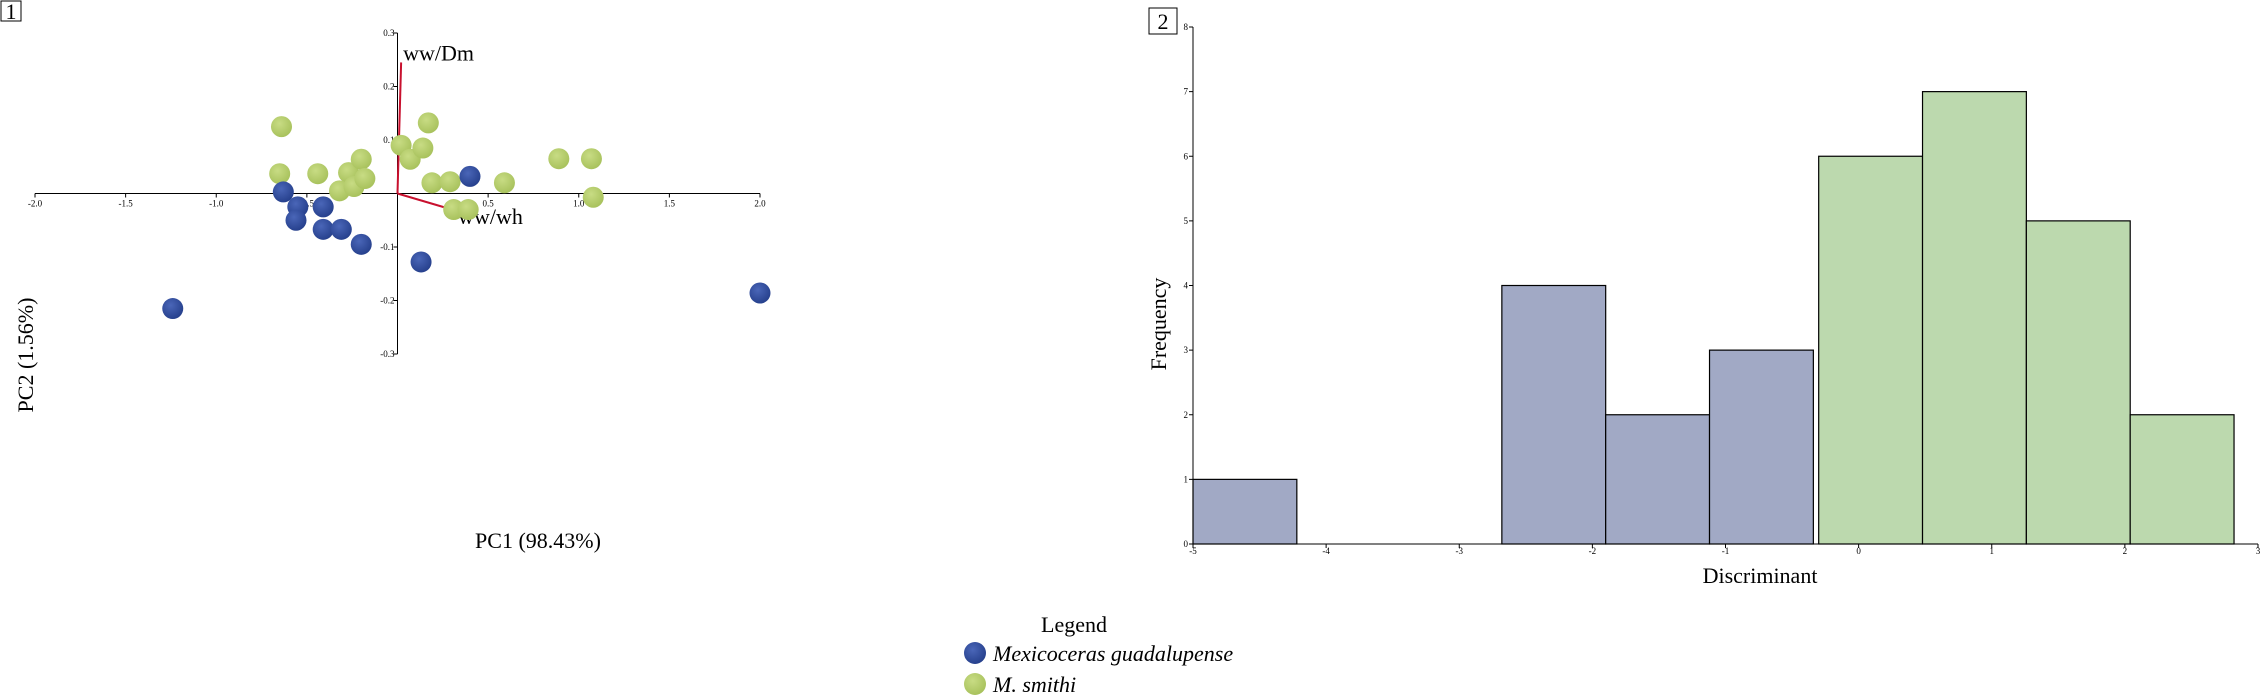 The width and height of the screenshot is (2262, 695). Describe the element at coordinates (25, 355) in the screenshot. I see `pca-y-axis-title: PC2 (1.56%)` at that location.